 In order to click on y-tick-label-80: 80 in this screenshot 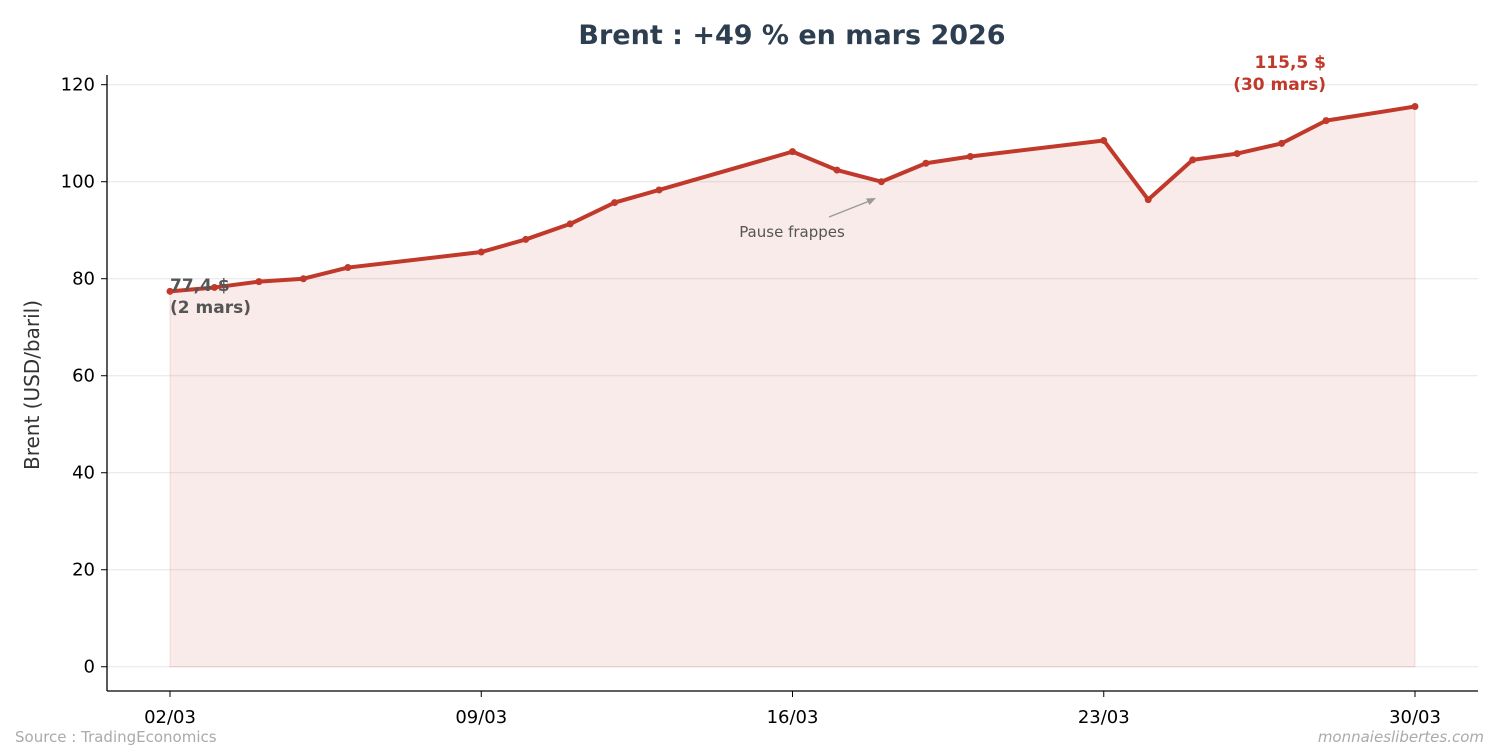, I will do `click(83, 279)`.